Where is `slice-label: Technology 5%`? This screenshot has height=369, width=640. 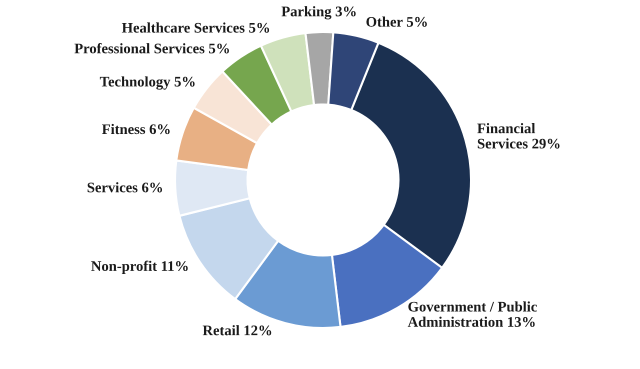
slice-label: Technology 5% is located at coordinates (147, 83).